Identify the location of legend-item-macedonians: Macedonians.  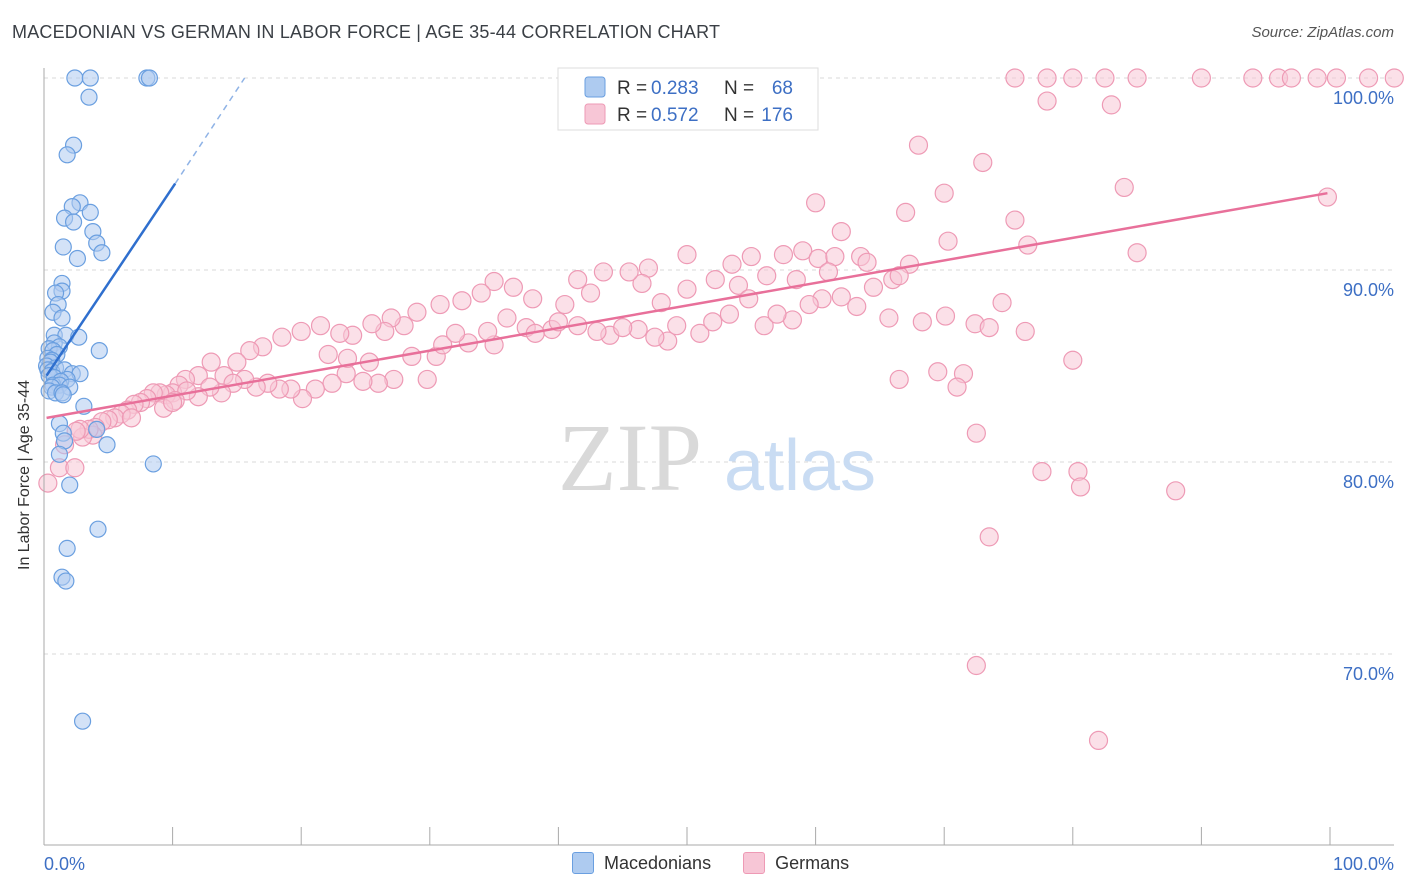
(641, 863).